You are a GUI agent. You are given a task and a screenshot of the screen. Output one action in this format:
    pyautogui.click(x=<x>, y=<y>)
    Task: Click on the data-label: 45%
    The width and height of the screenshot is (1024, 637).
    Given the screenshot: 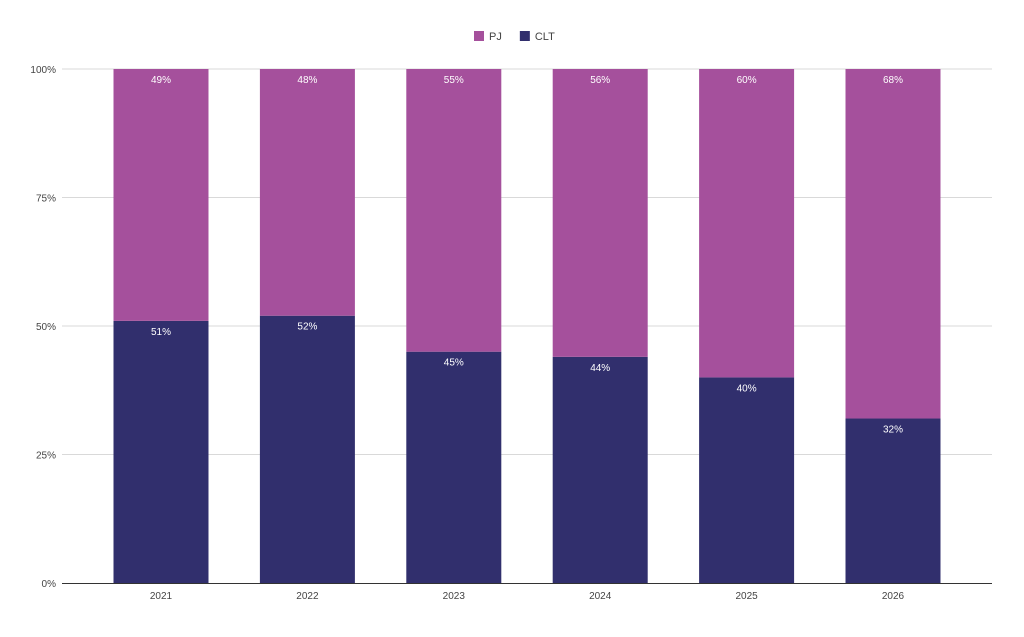 What is the action you would take?
    pyautogui.click(x=454, y=363)
    